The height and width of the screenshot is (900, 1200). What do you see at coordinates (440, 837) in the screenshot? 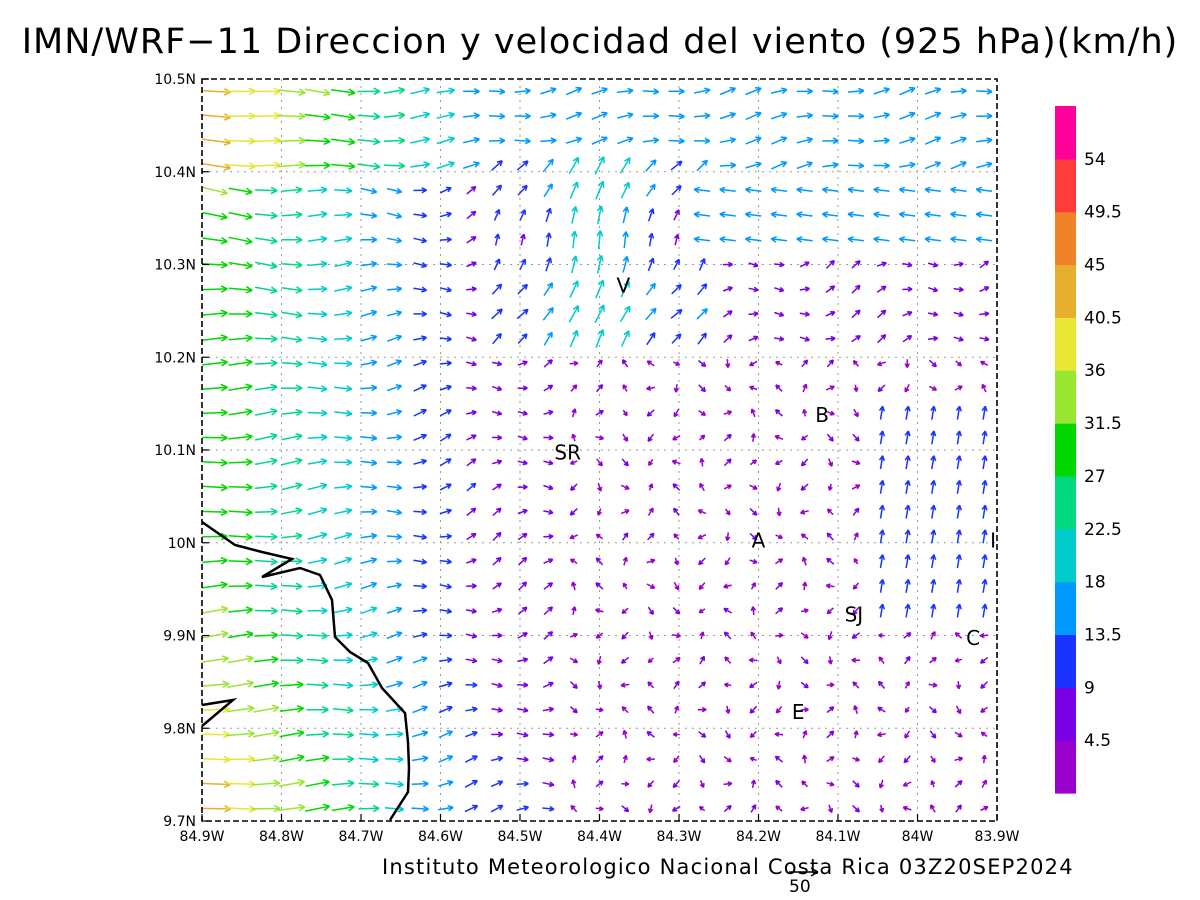
I see `x-tick-label: 84.6W` at bounding box center [440, 837].